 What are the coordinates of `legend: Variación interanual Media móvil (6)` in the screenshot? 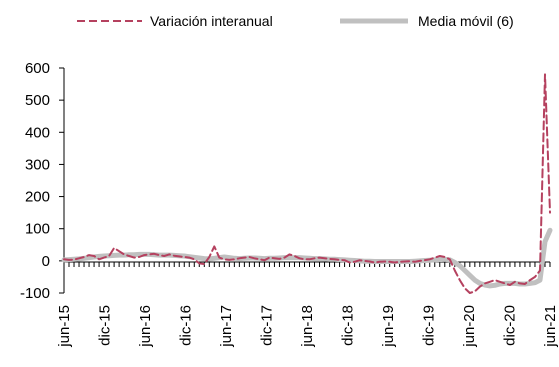 It's located at (295, 21).